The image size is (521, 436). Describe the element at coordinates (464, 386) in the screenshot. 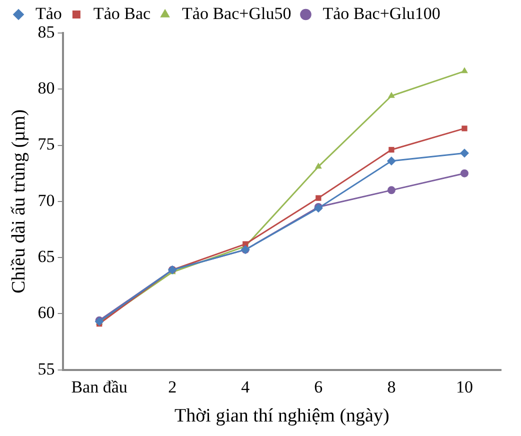

I see `x-tick-label: 10` at that location.